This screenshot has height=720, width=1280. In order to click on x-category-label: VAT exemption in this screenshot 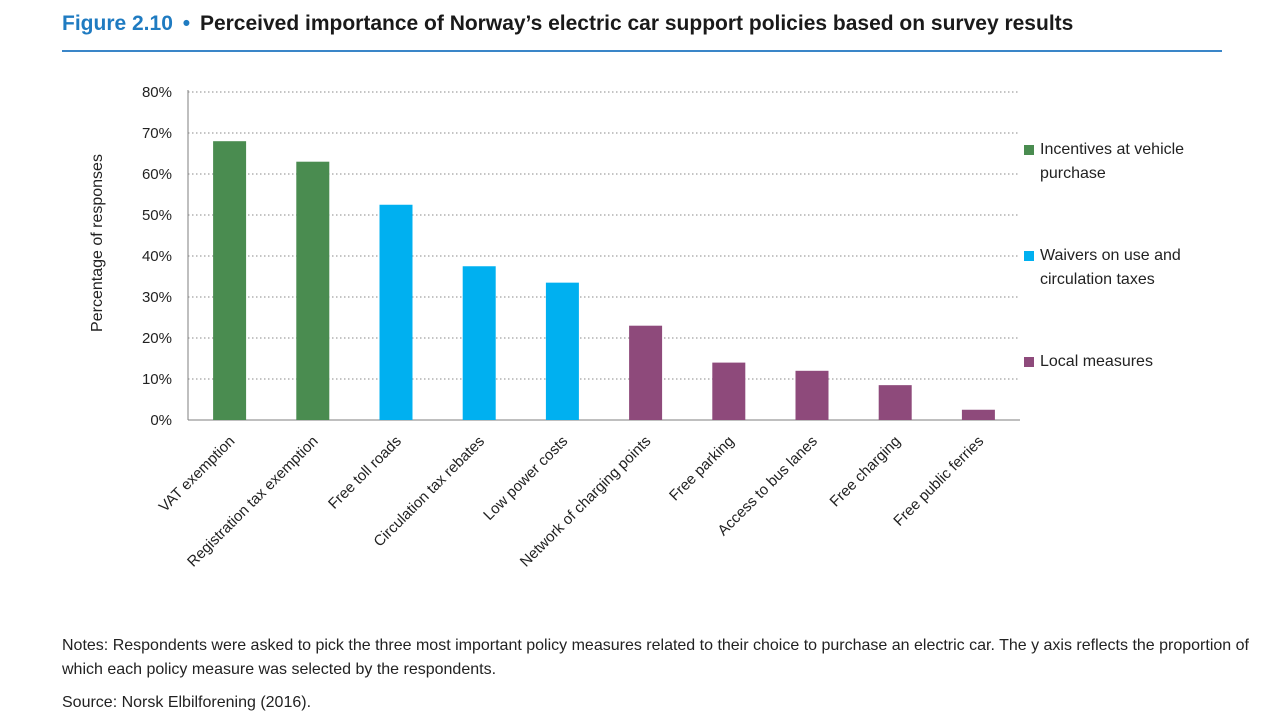, I will do `click(197, 474)`.